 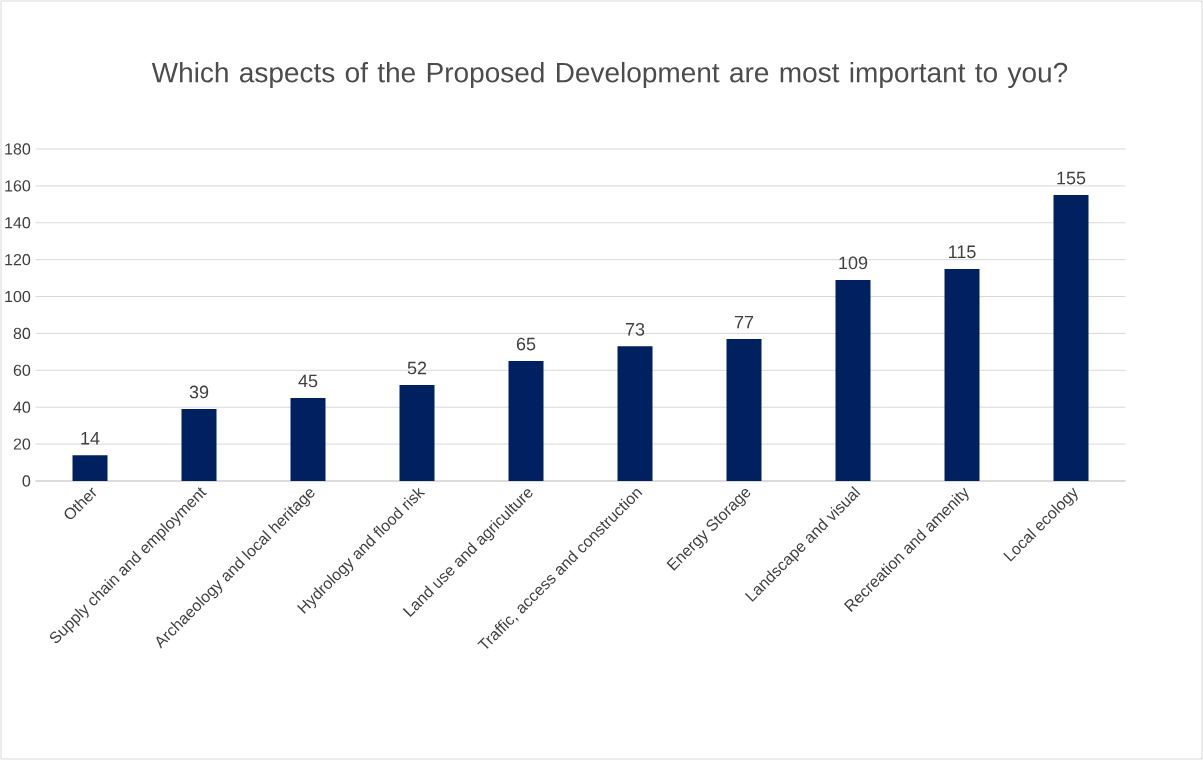 What do you see at coordinates (1071, 178) in the screenshot?
I see `data-label: 155` at bounding box center [1071, 178].